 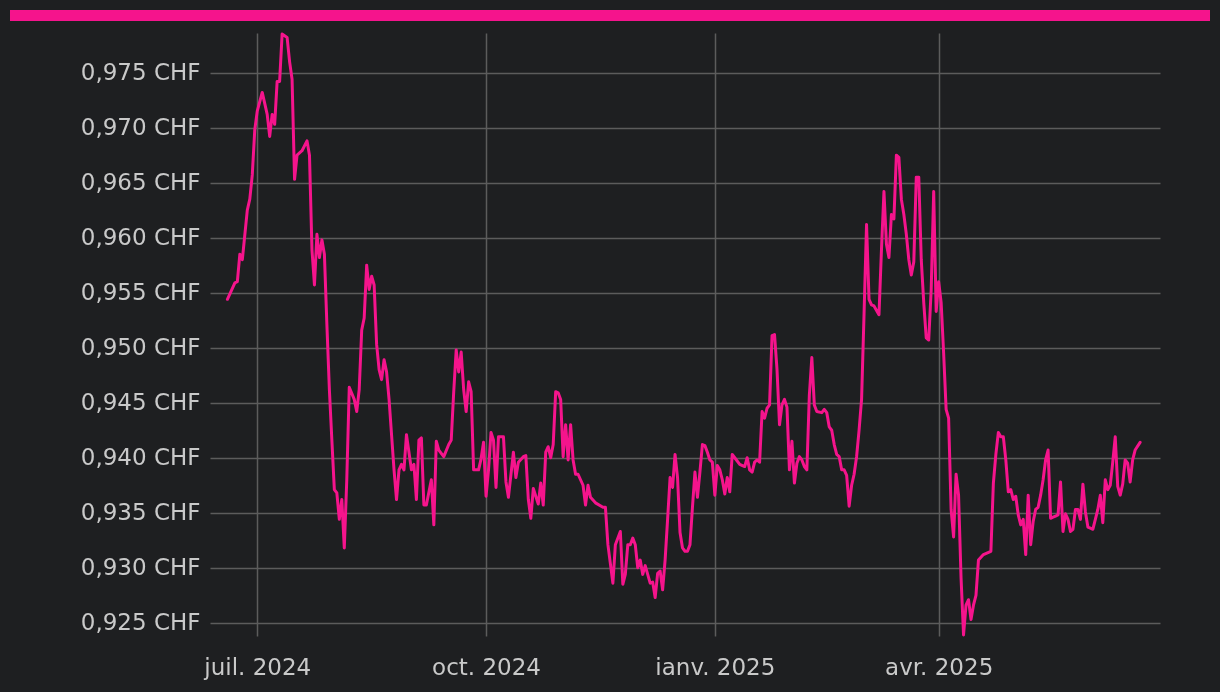 What do you see at coordinates (939, 666) in the screenshot?
I see `x-tick-label: avr. 2025` at bounding box center [939, 666].